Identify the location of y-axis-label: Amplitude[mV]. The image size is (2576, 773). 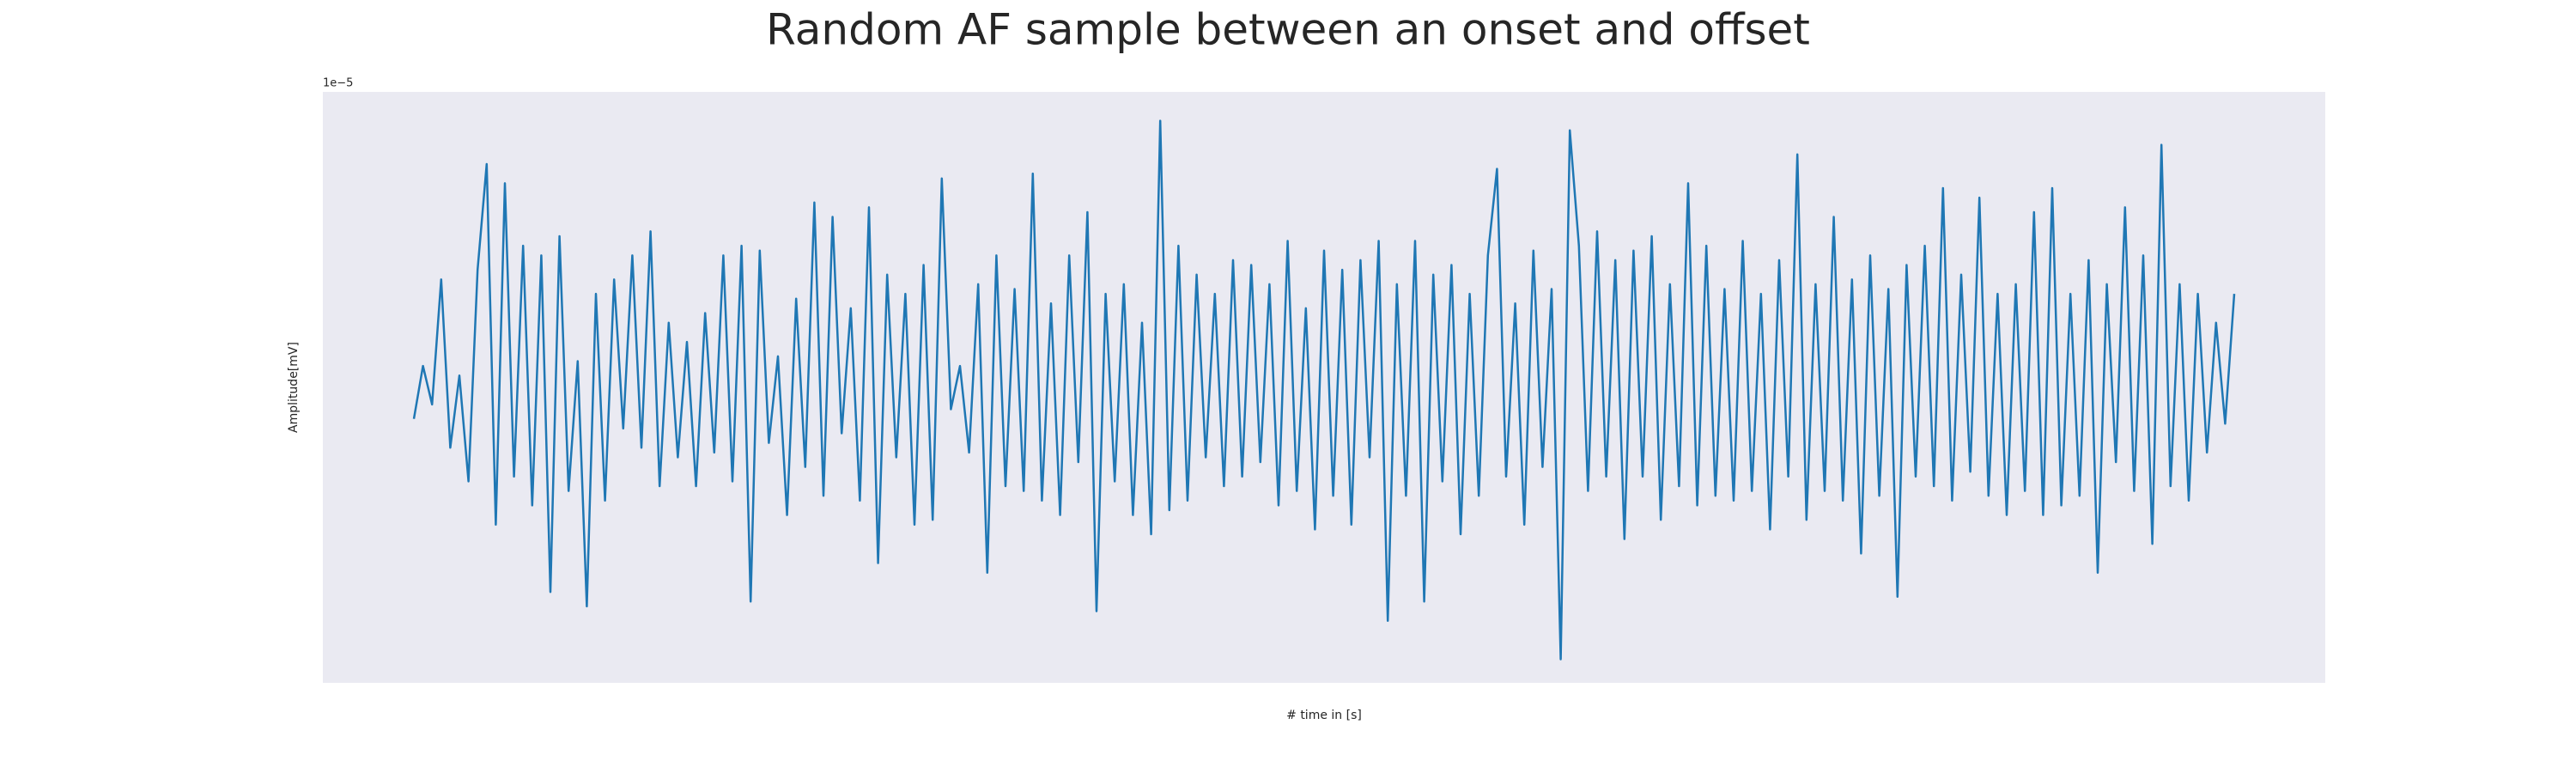
(294, 387).